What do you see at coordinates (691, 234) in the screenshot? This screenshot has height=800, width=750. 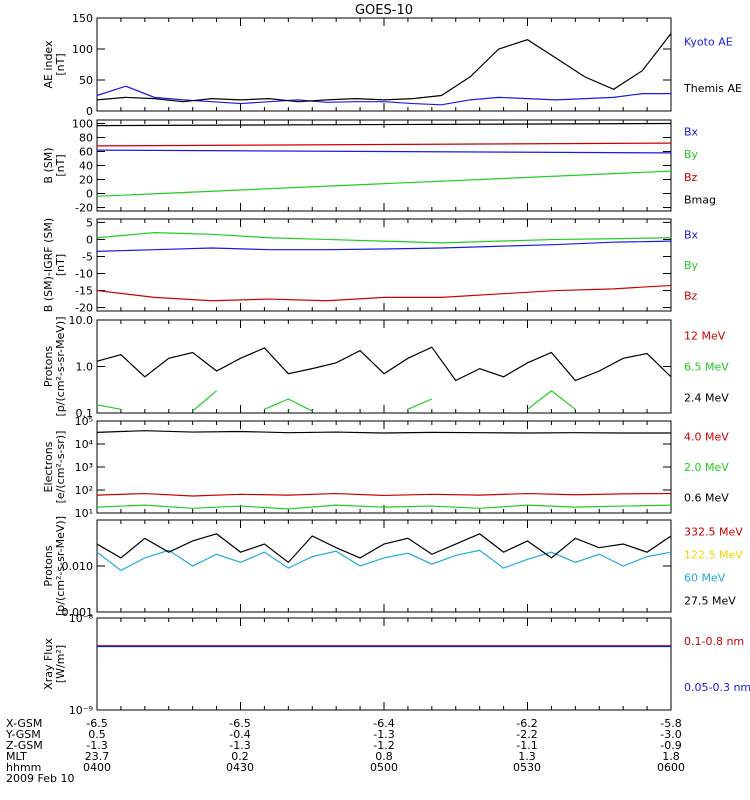 I see `legend-entry-bx: Bx` at bounding box center [691, 234].